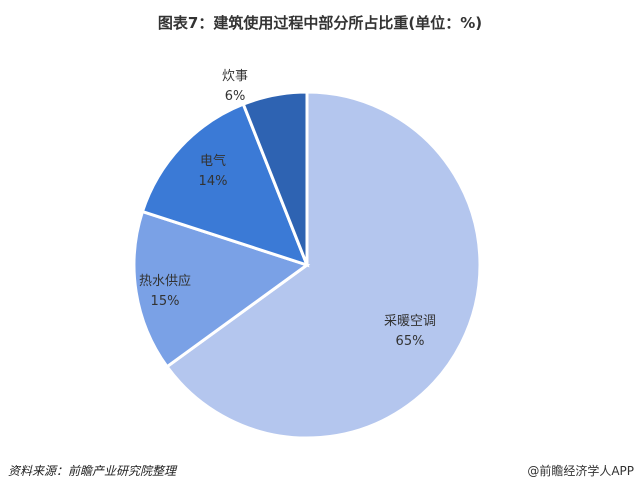 The image size is (640, 495). I want to click on pie-value-label: 65%, so click(410, 341).